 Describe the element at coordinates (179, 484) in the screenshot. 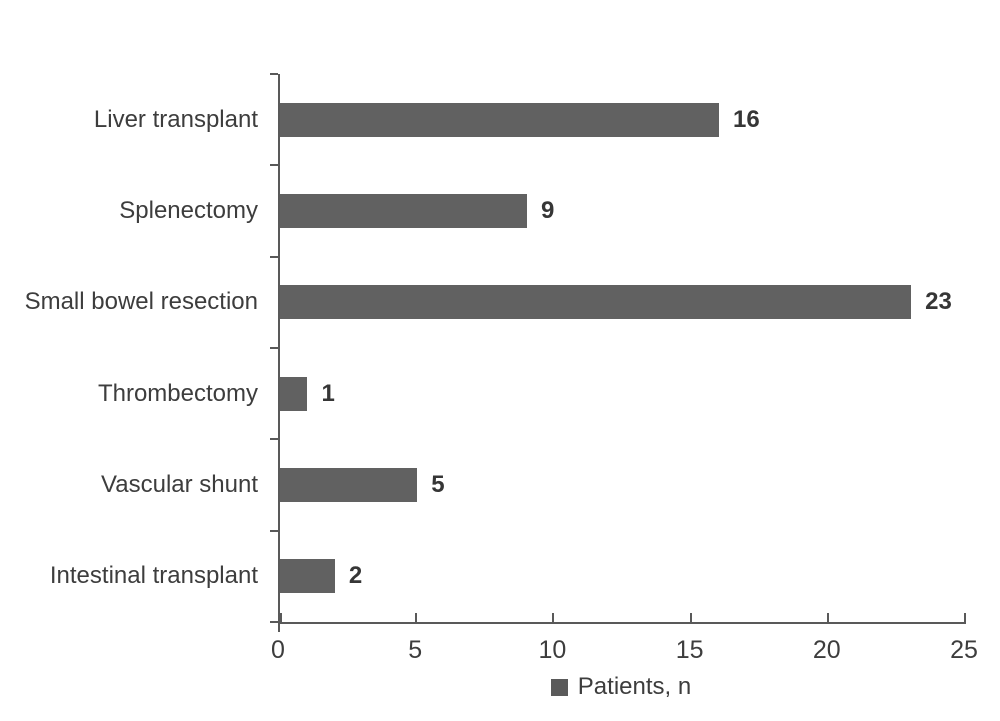

I see `category-label: Vascular shunt` at that location.